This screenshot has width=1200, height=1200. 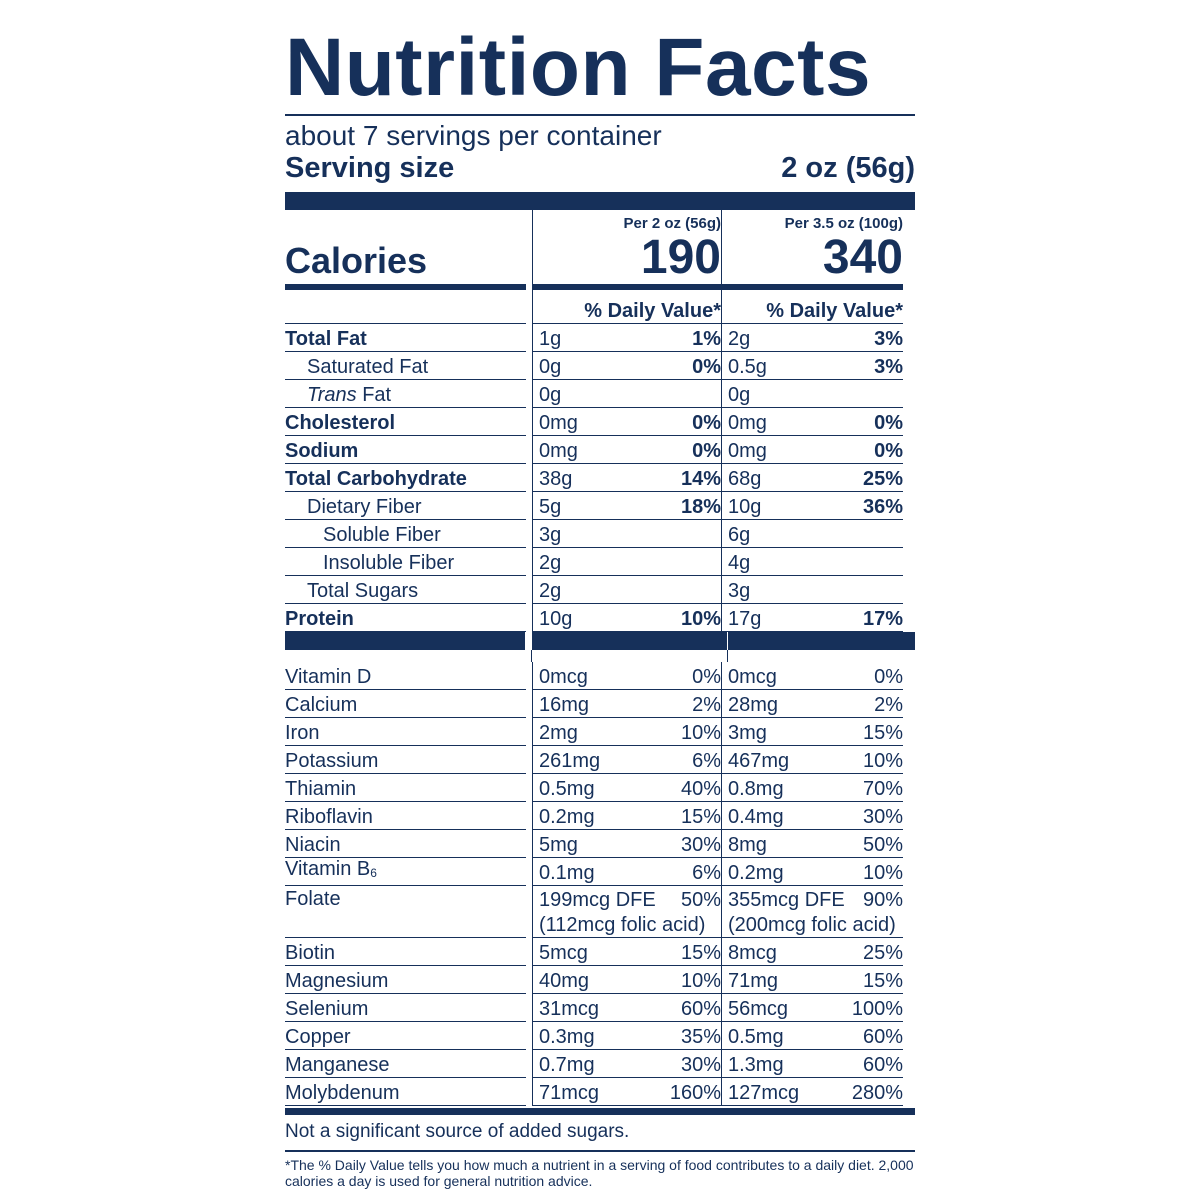 I want to click on vitamin-row: Vitamin B6 0.1mg 6% 0.2mg 10%, so click(x=600, y=872).